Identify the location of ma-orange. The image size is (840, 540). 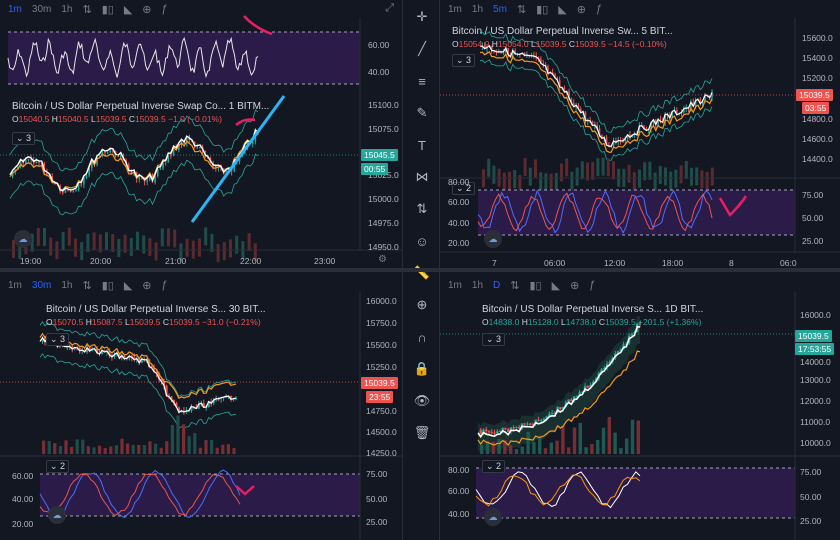
(596, 101).